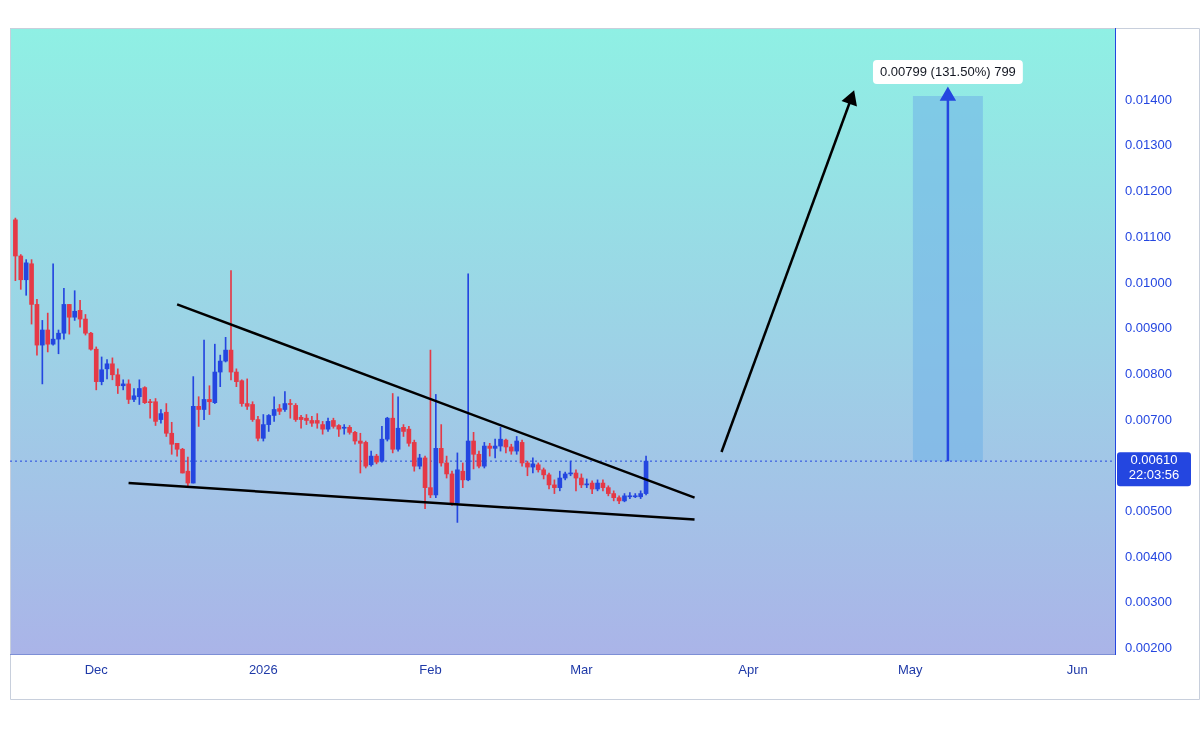 This screenshot has height=747, width=1200. Describe the element at coordinates (1148, 282) in the screenshot. I see `y-tick-label: 0.01000` at that location.